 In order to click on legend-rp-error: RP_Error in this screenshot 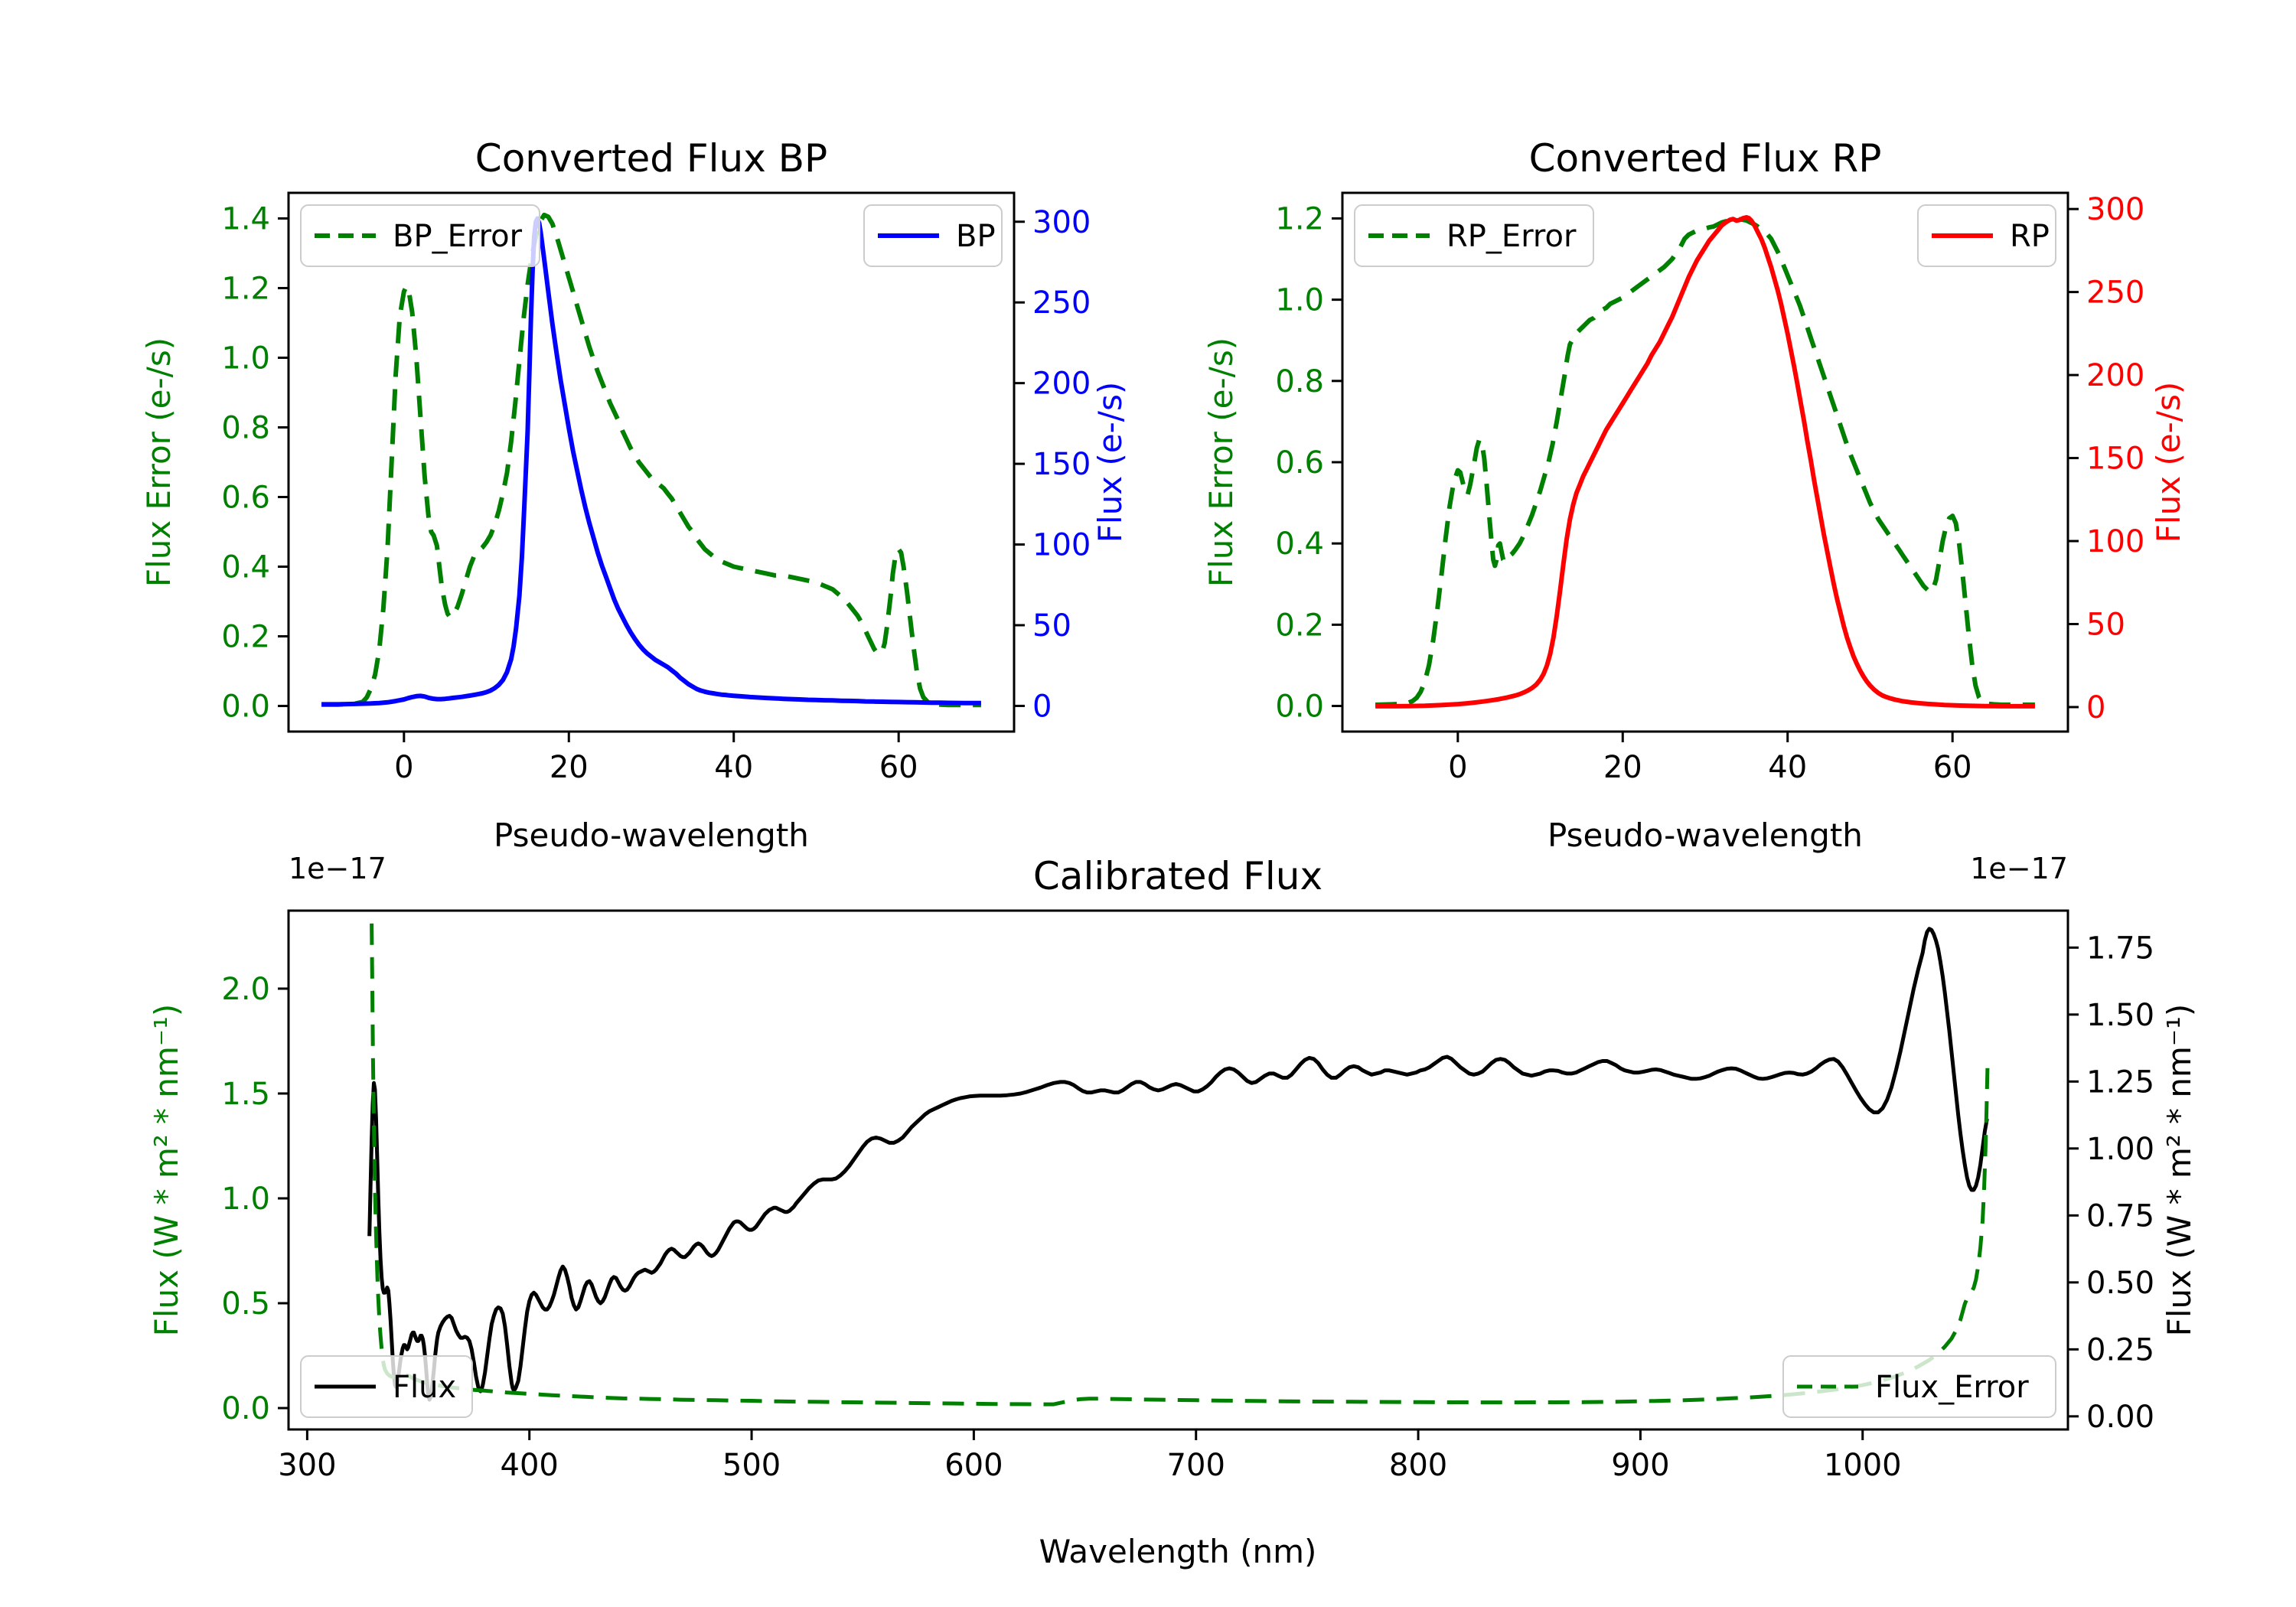, I will do `click(1474, 235)`.